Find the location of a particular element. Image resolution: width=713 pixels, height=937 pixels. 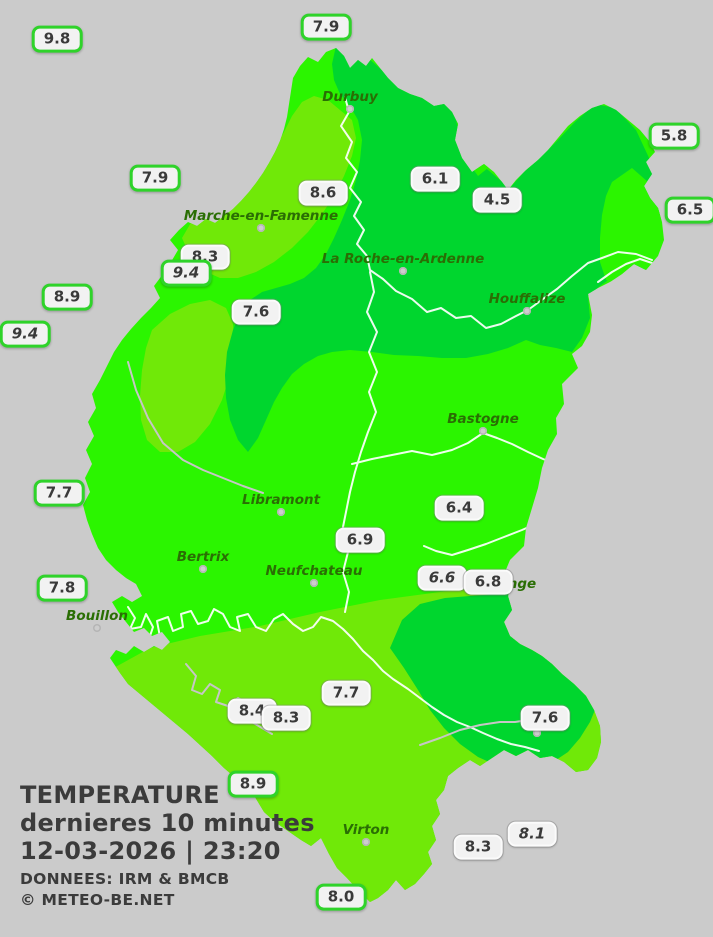

map-title: TEMPERATURE is located at coordinates (120, 795).